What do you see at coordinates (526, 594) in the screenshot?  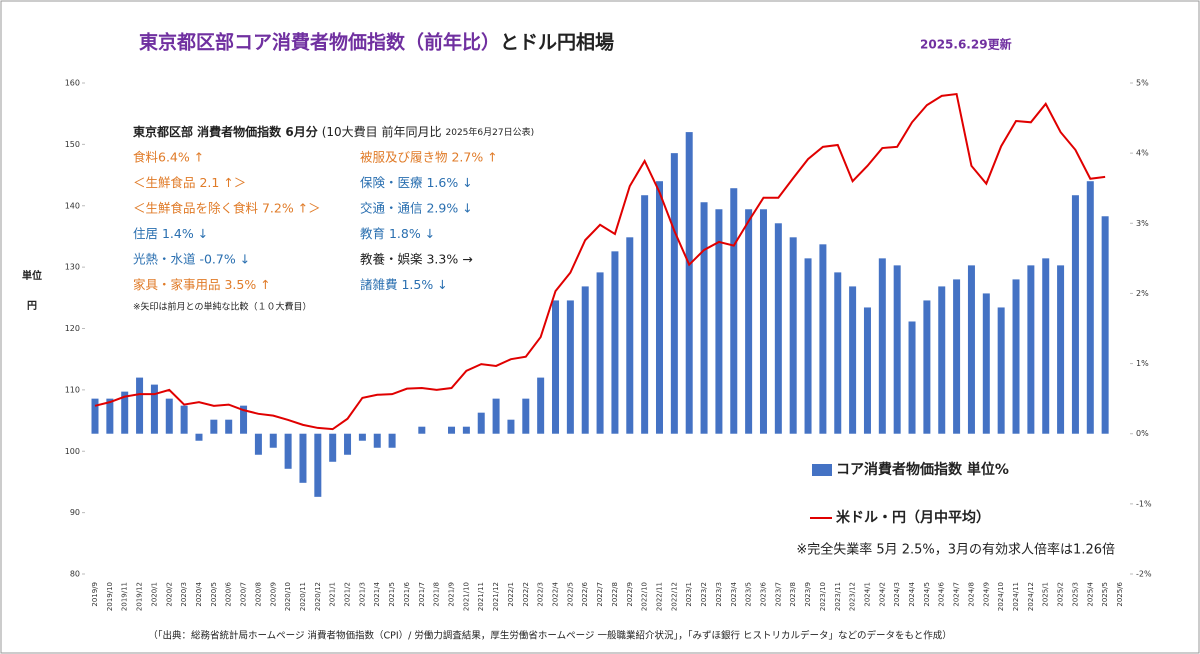 I see `x-tick-label: 2022/2` at bounding box center [526, 594].